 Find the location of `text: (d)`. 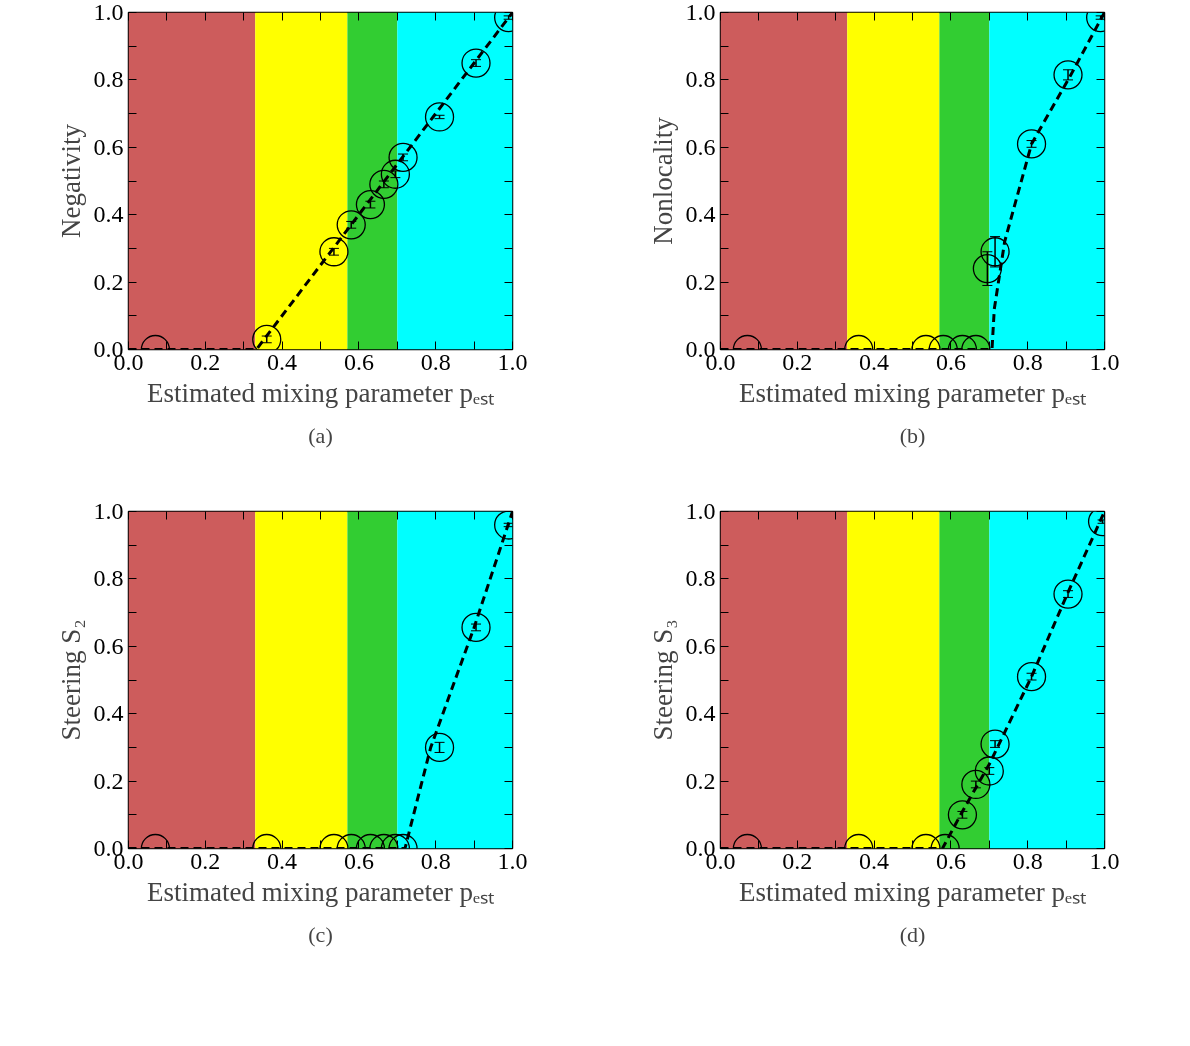

text: (d) is located at coordinates (912, 934).